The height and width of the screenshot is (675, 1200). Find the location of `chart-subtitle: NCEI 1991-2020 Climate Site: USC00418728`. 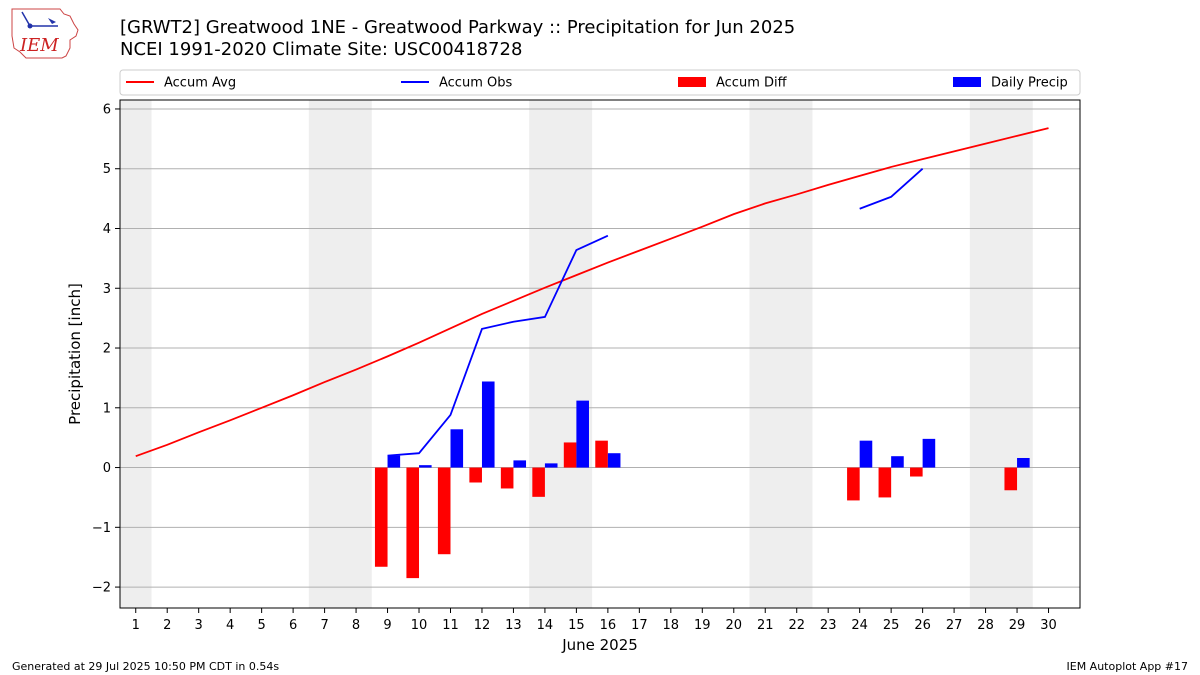

chart-subtitle: NCEI 1991-2020 Climate Site: USC00418728 is located at coordinates (321, 49).